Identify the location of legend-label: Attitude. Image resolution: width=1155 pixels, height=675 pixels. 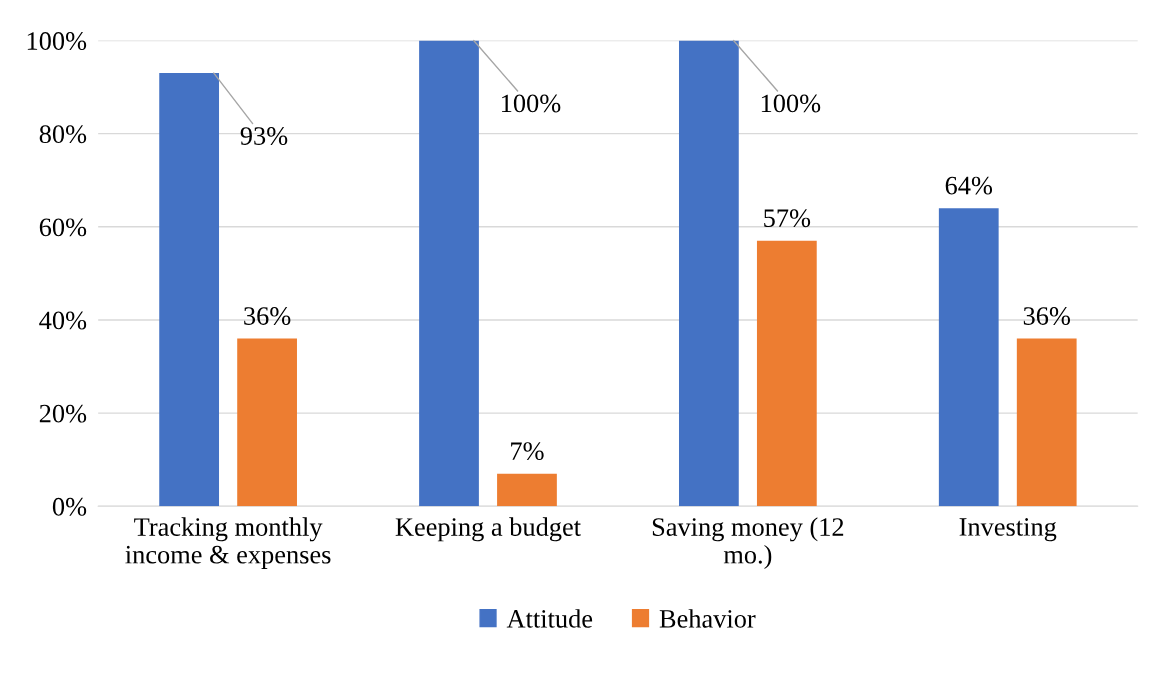
(549, 618).